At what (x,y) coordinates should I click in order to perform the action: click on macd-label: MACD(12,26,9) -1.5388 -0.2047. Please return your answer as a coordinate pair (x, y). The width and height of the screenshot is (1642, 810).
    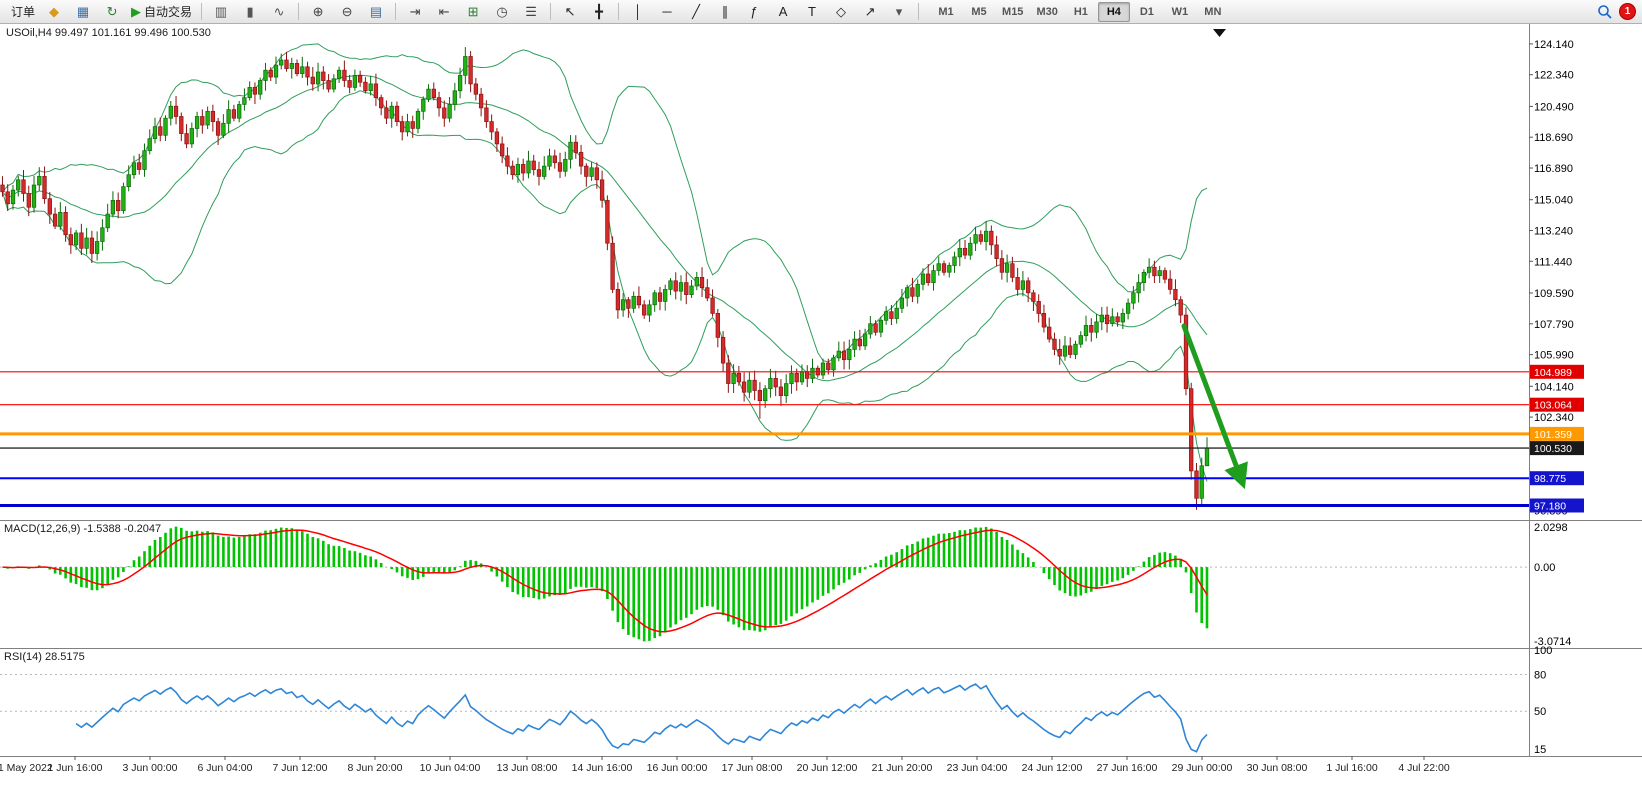
    Looking at the image, I should click on (83, 529).